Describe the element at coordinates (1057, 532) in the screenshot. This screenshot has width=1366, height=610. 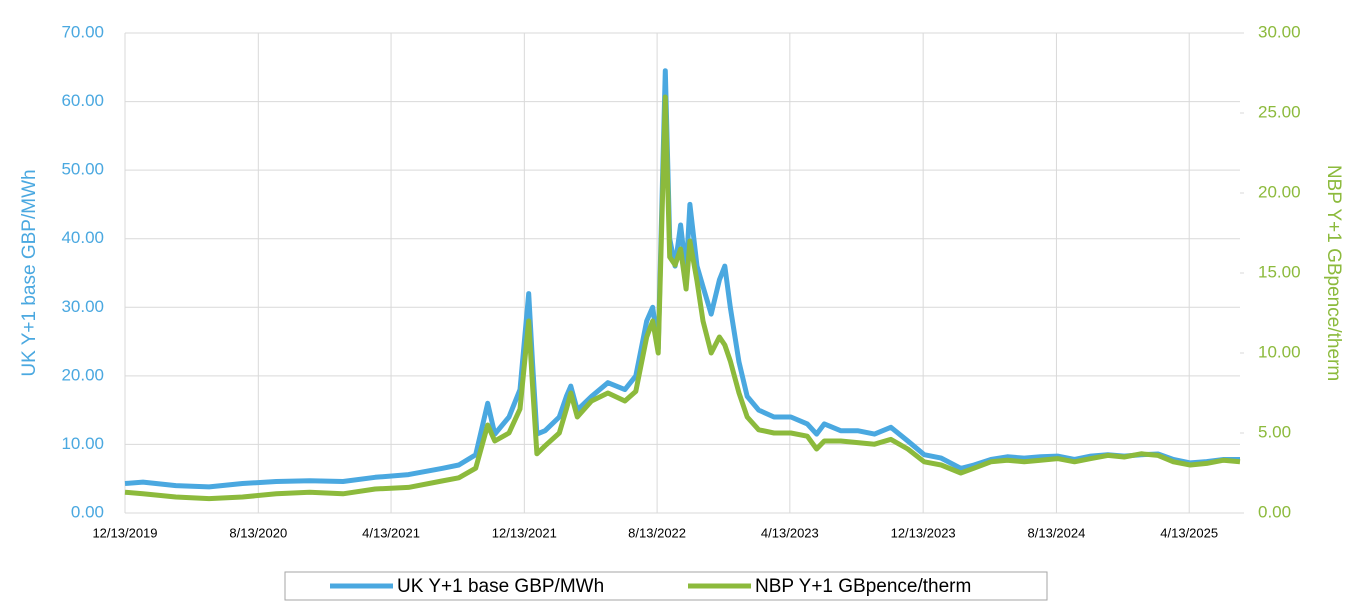
I see `x-tick-label: 8/13/2024` at that location.